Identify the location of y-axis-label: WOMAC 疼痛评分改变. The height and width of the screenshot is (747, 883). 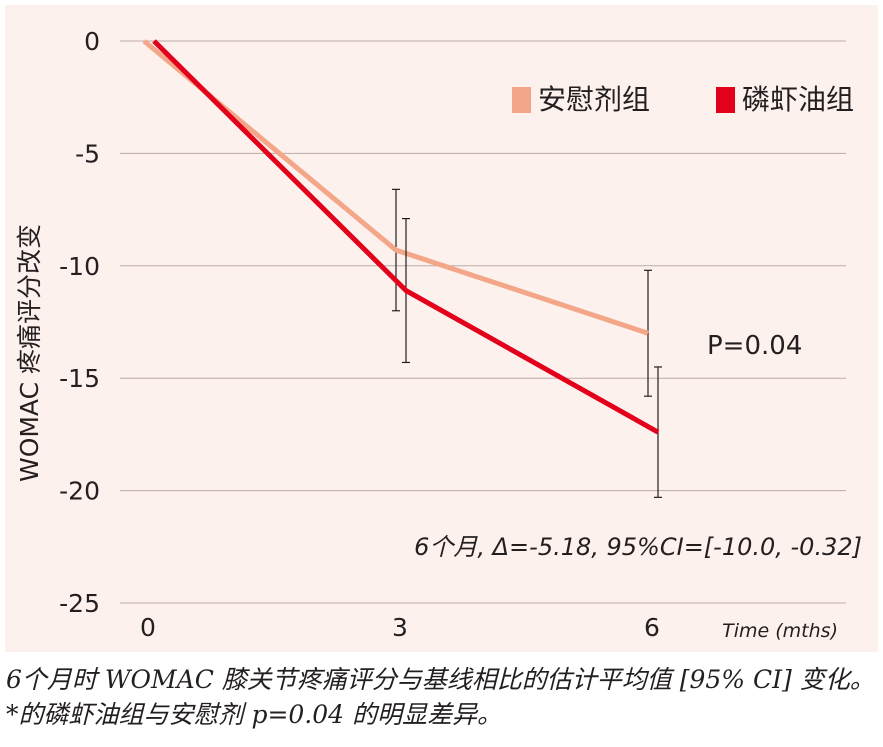
(29, 353).